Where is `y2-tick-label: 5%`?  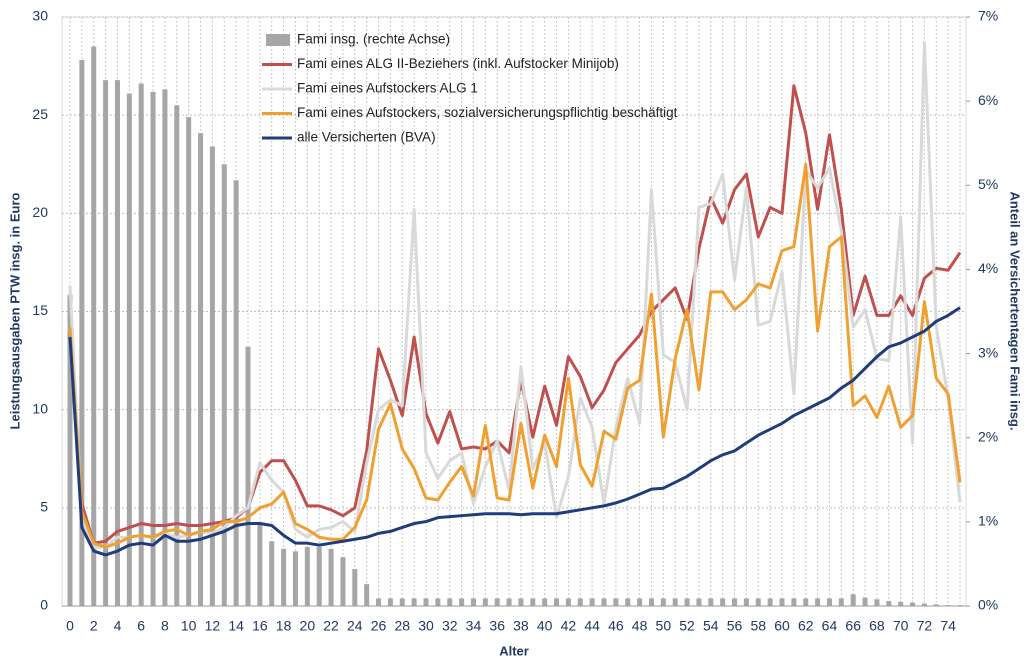
y2-tick-label: 5% is located at coordinates (988, 184).